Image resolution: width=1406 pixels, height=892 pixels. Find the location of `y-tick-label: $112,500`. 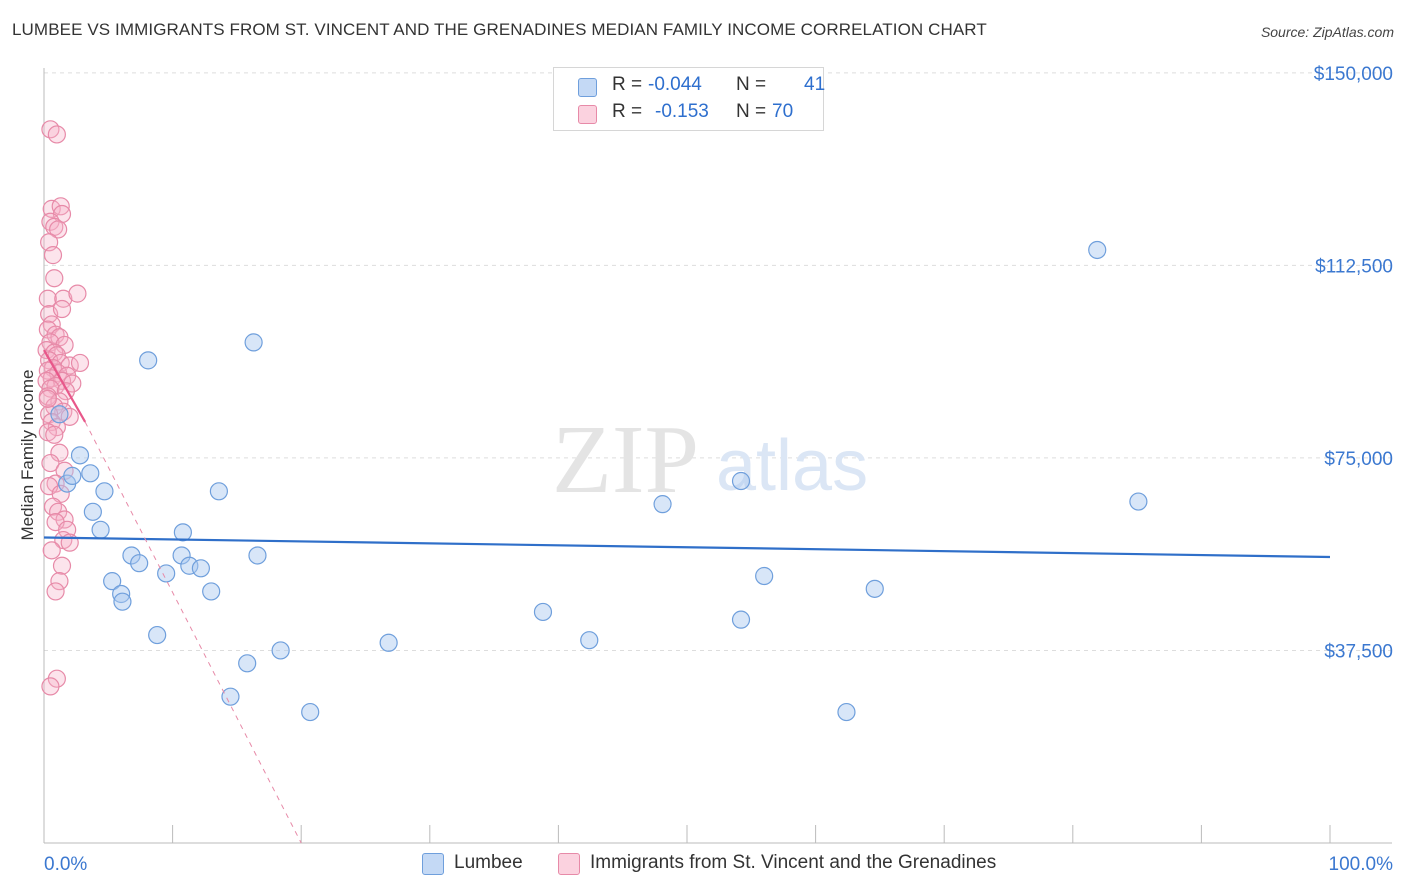

y-tick-label: $112,500 is located at coordinates (1354, 266).